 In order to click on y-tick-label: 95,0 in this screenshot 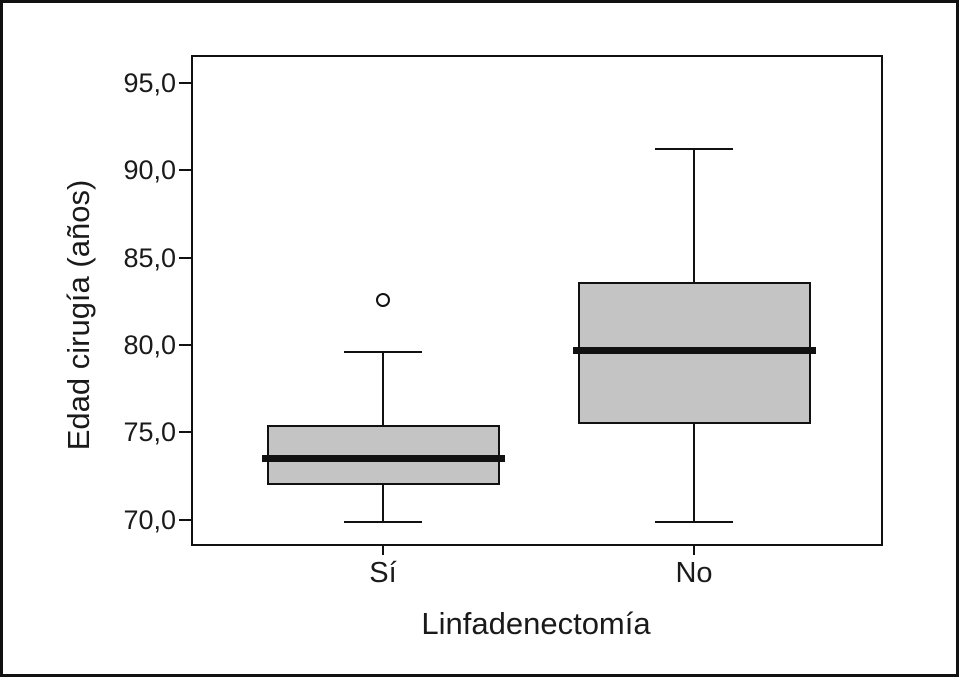, I will do `click(149, 82)`.